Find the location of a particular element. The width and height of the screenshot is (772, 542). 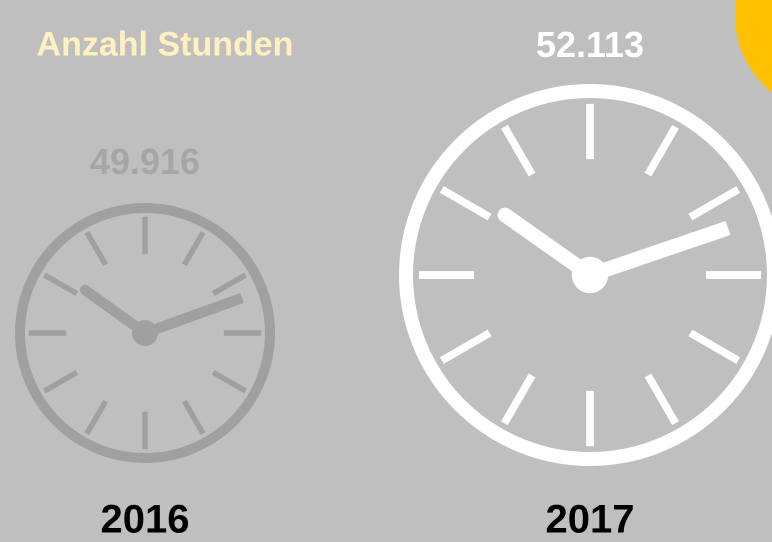

year-2016: 2016 is located at coordinates (145, 519).